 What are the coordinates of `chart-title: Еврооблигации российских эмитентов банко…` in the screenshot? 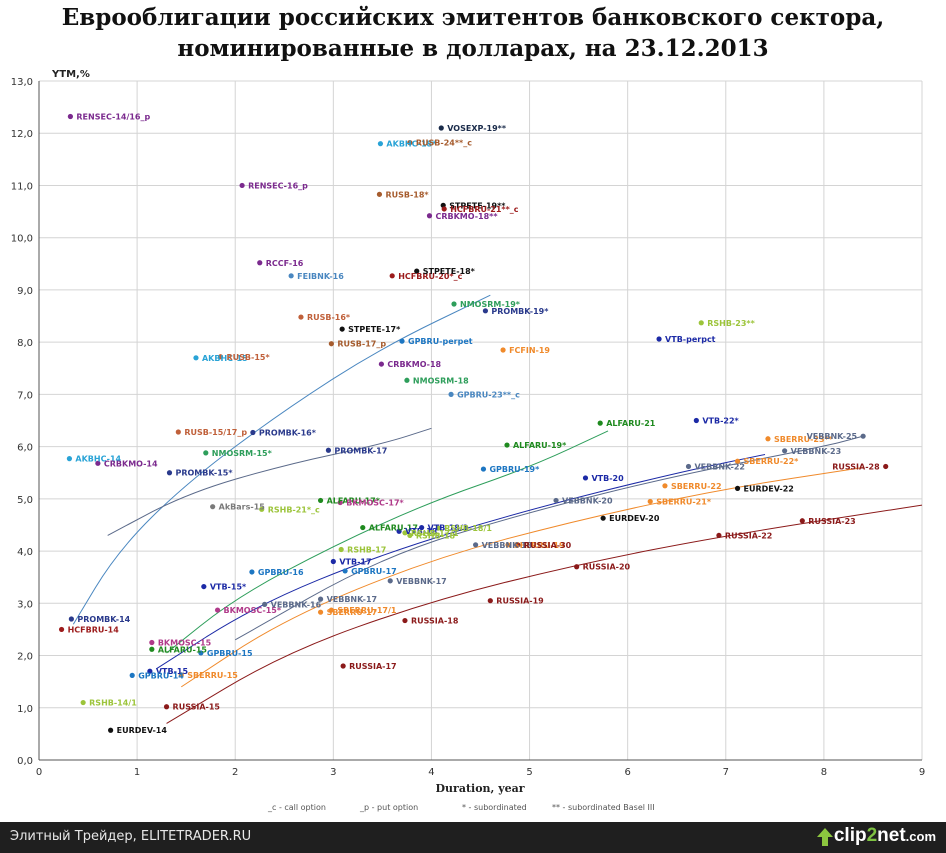 It's located at (473, 33).